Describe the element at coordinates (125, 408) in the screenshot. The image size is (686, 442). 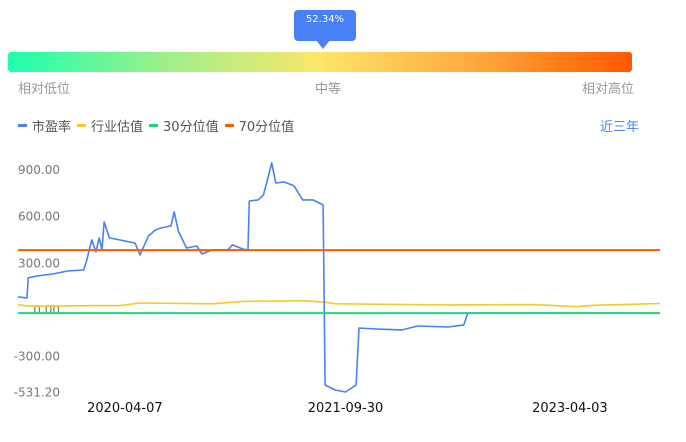
I see `x-tick-label: 2020-04-07` at that location.